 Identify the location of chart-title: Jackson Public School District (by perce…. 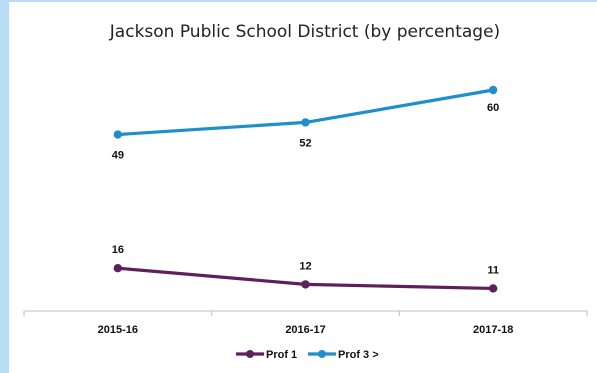
(304, 32).